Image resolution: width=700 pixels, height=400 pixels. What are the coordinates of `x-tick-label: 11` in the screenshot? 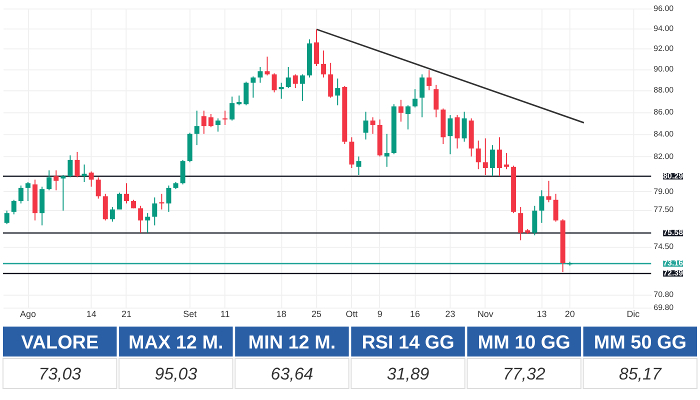 It's located at (225, 314).